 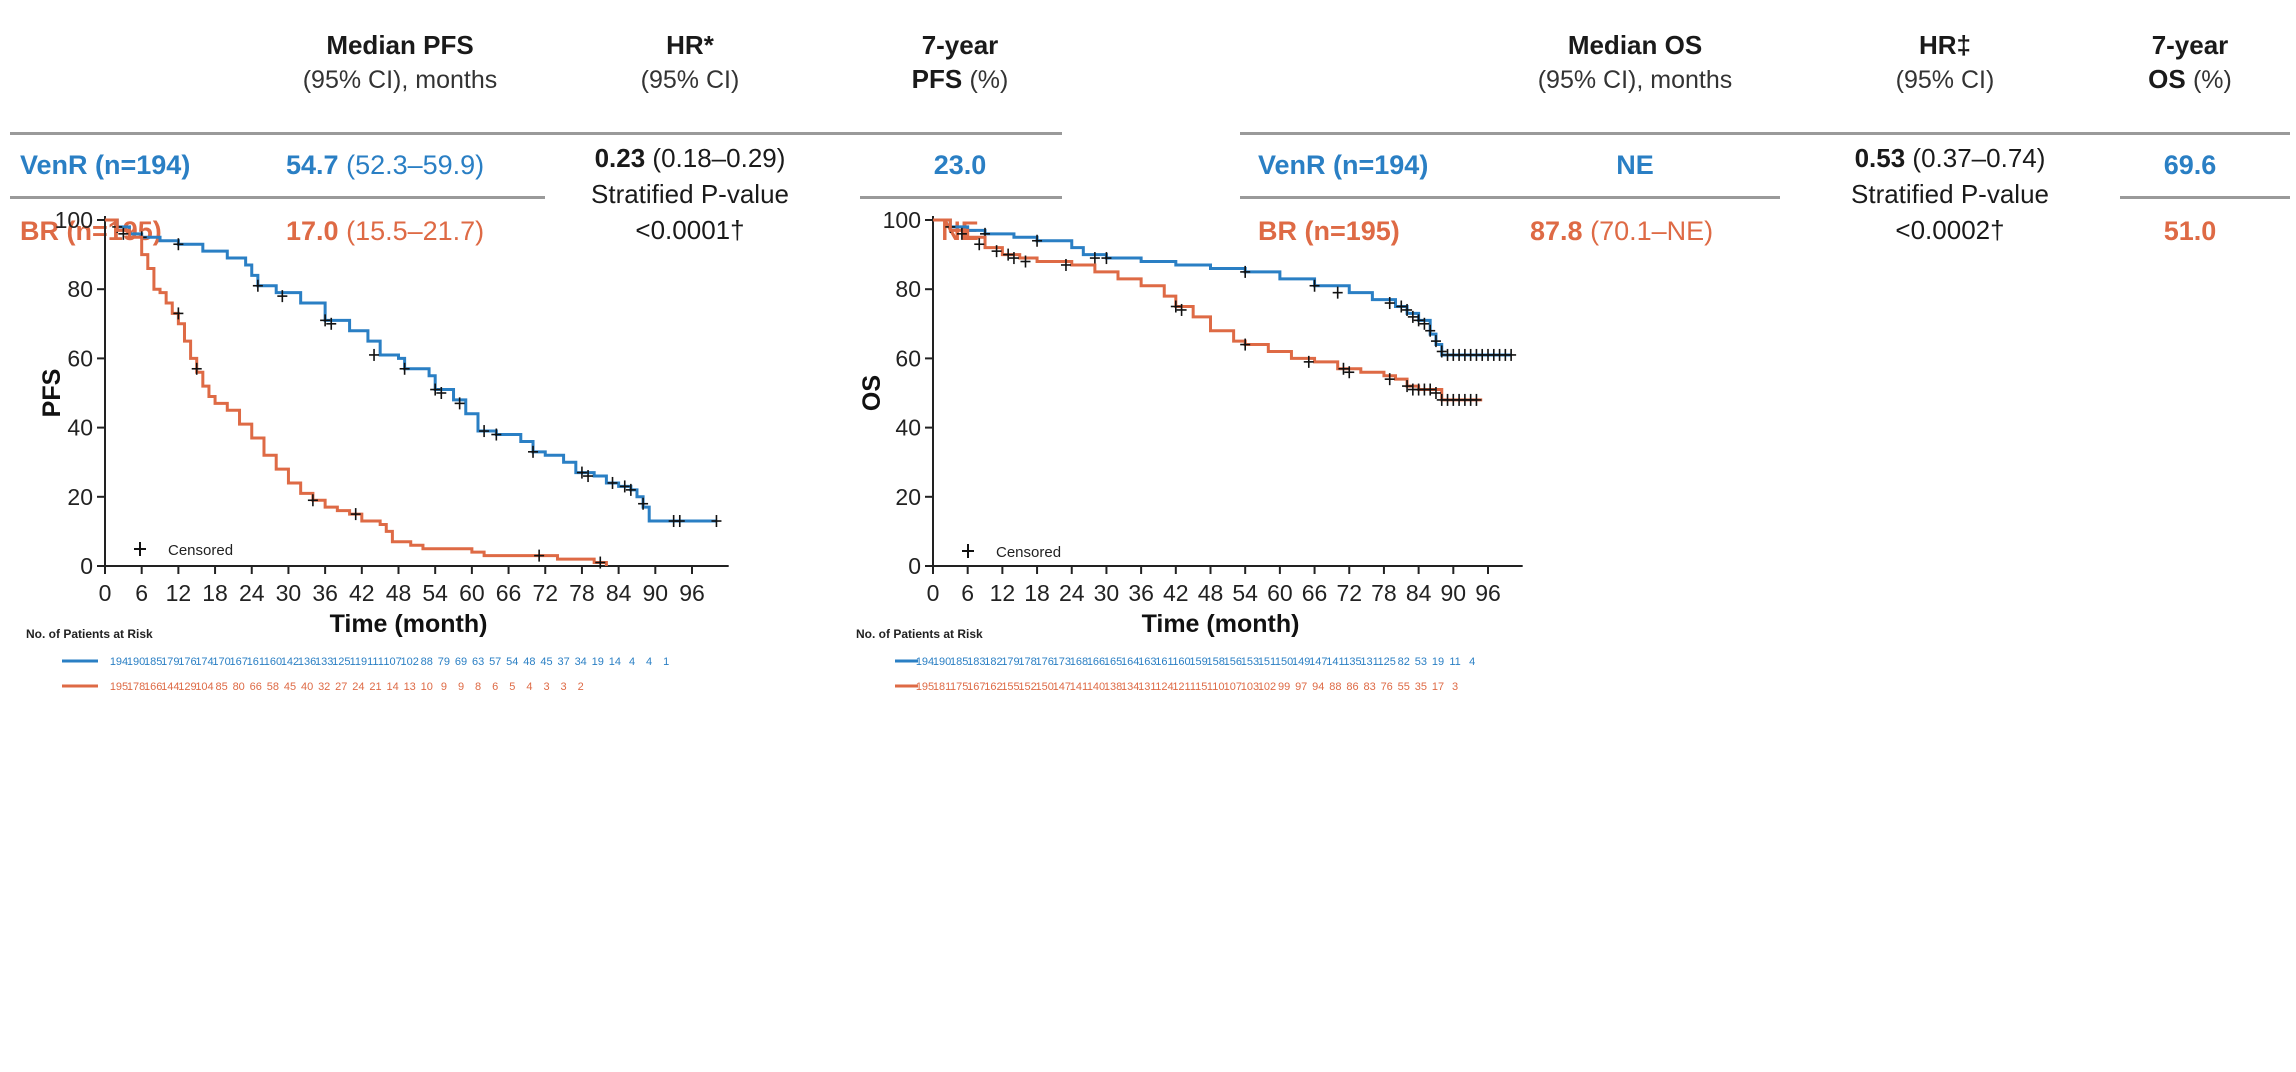 What do you see at coordinates (563, 662) in the screenshot?
I see `venr-risk-count: 37` at bounding box center [563, 662].